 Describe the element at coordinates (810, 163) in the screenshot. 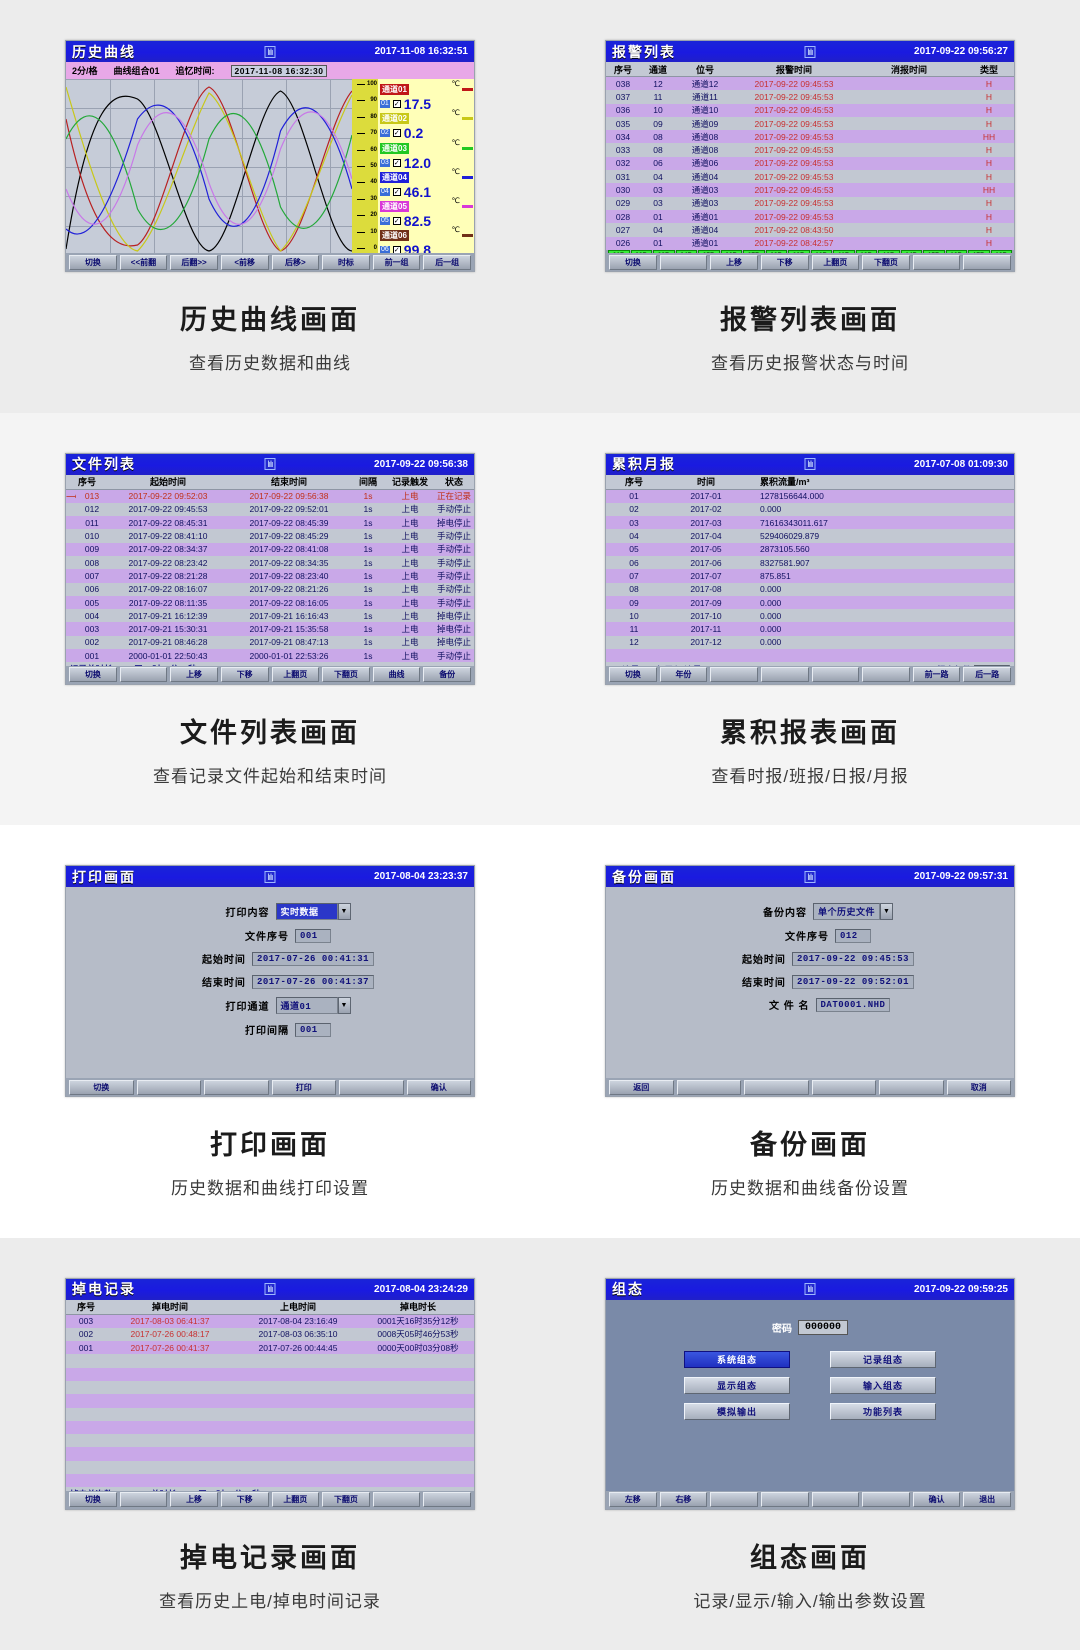

I see `table-row: 032 06 通道06 2017-09-22 09:45:53 H` at that location.